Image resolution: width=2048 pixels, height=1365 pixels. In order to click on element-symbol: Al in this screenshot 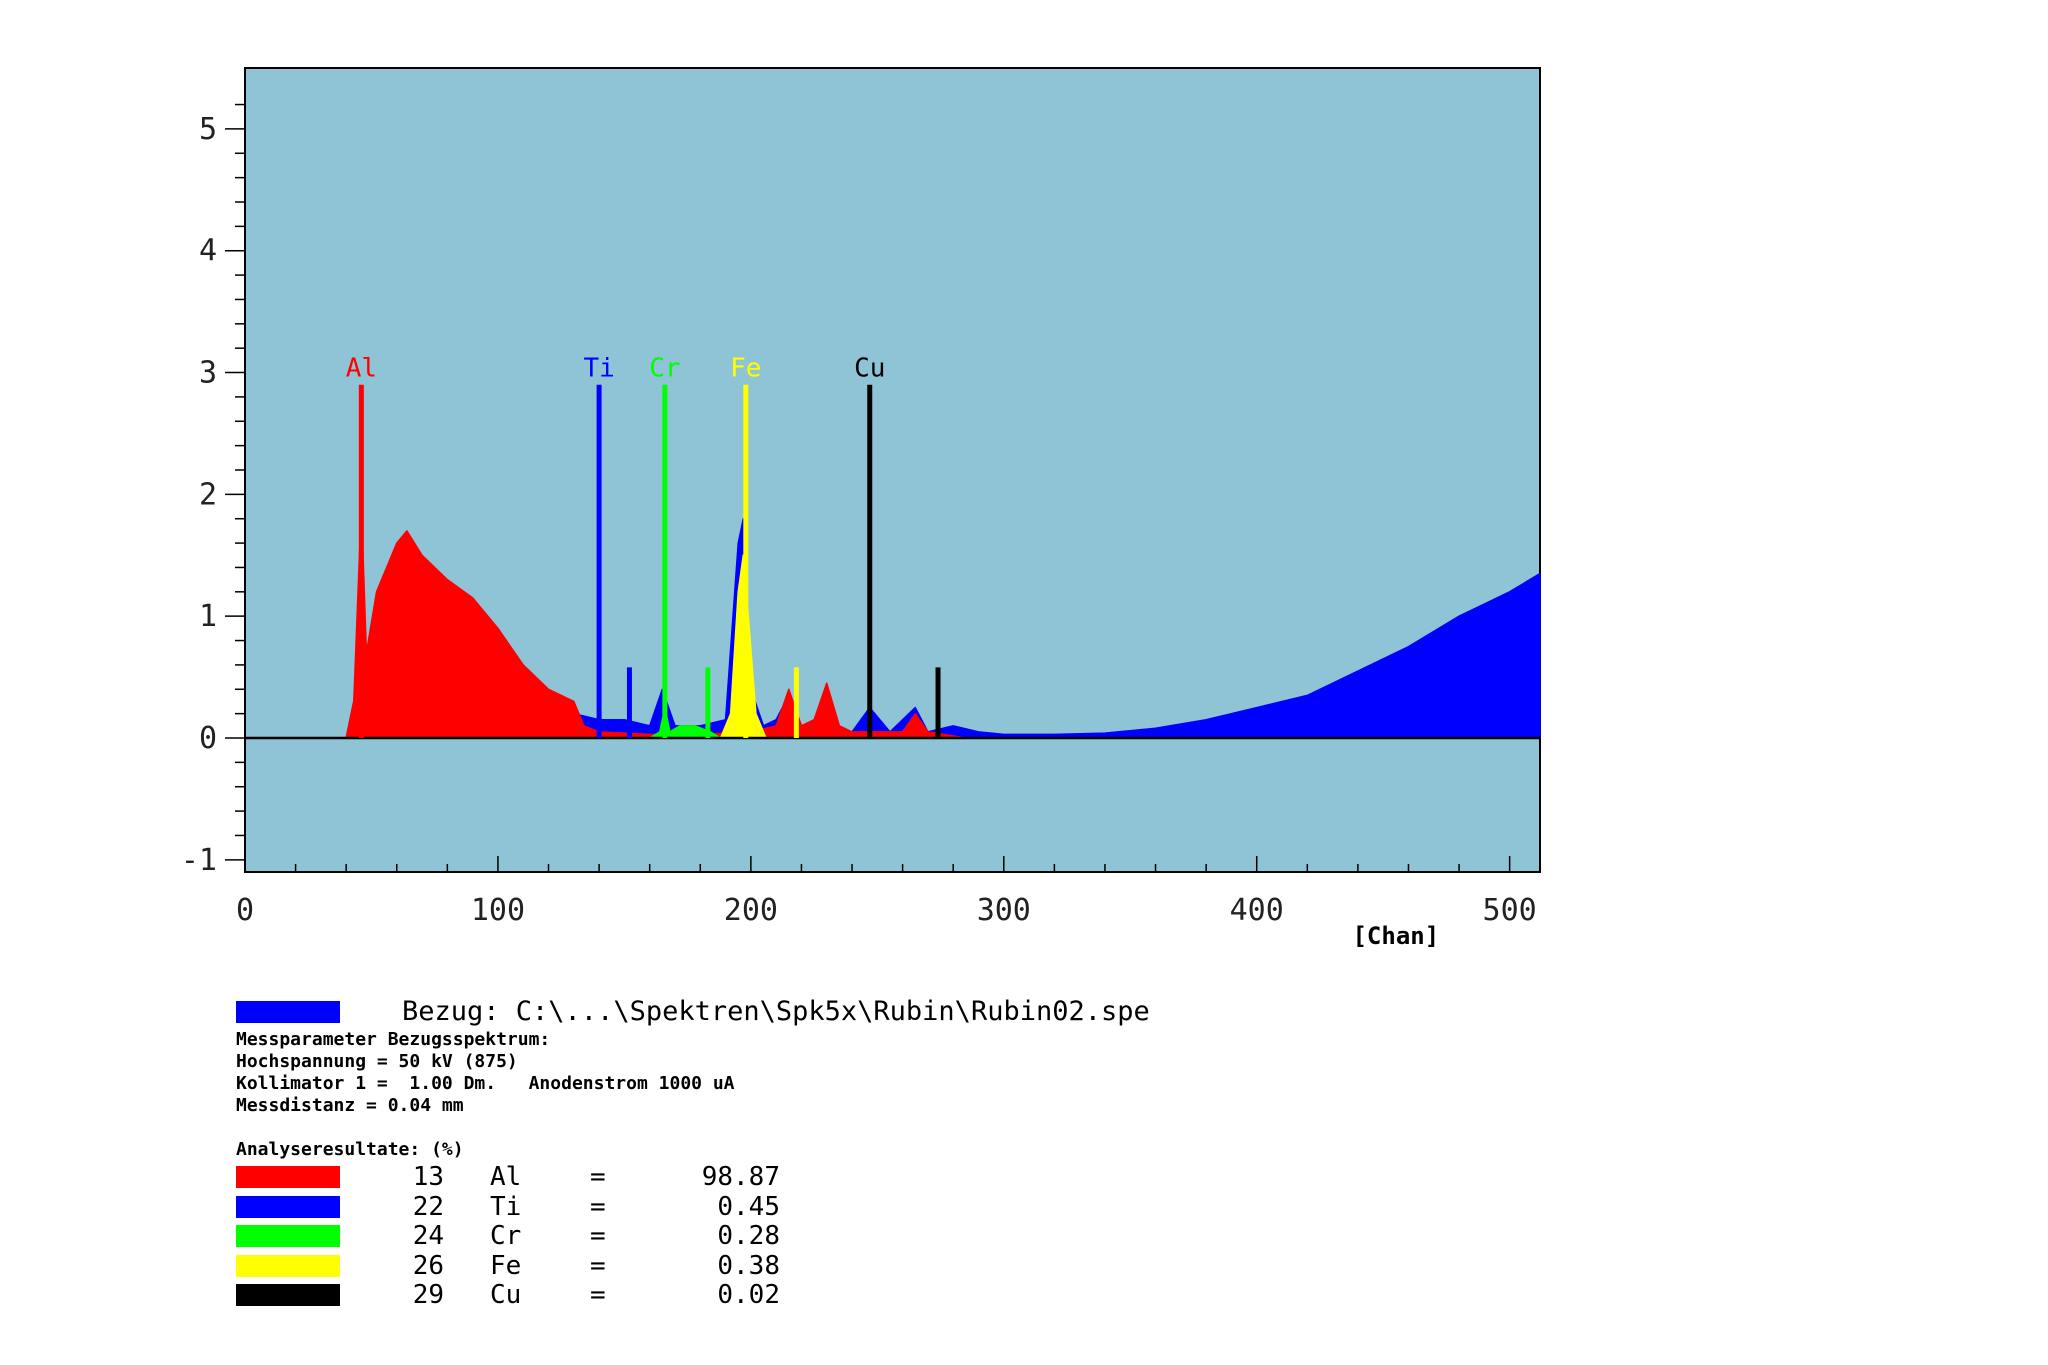, I will do `click(506, 1177)`.